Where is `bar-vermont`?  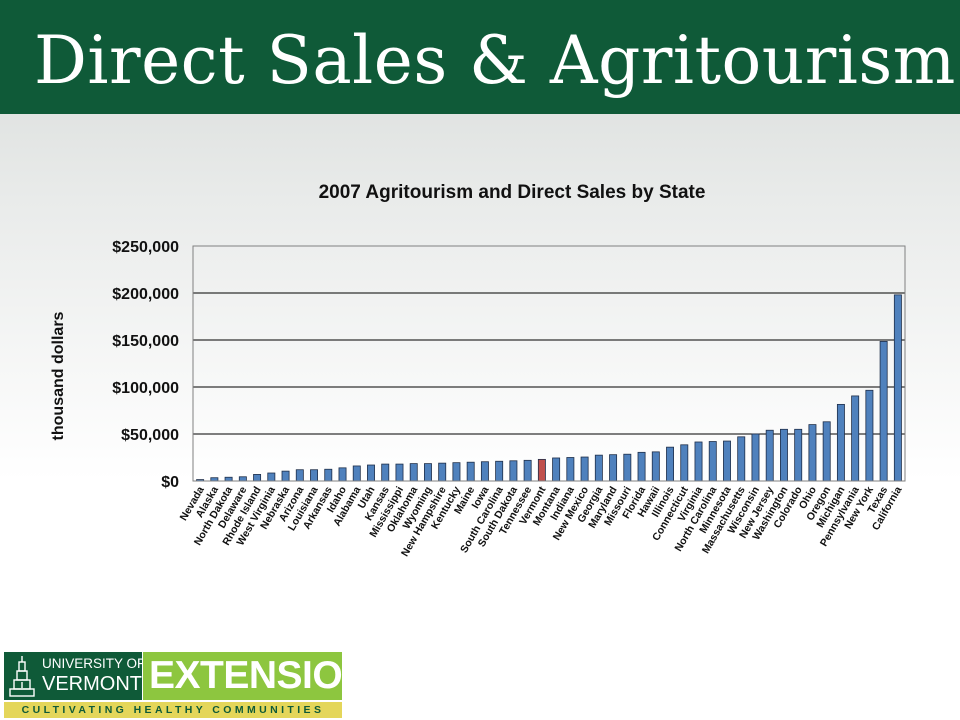 bar-vermont is located at coordinates (541, 470).